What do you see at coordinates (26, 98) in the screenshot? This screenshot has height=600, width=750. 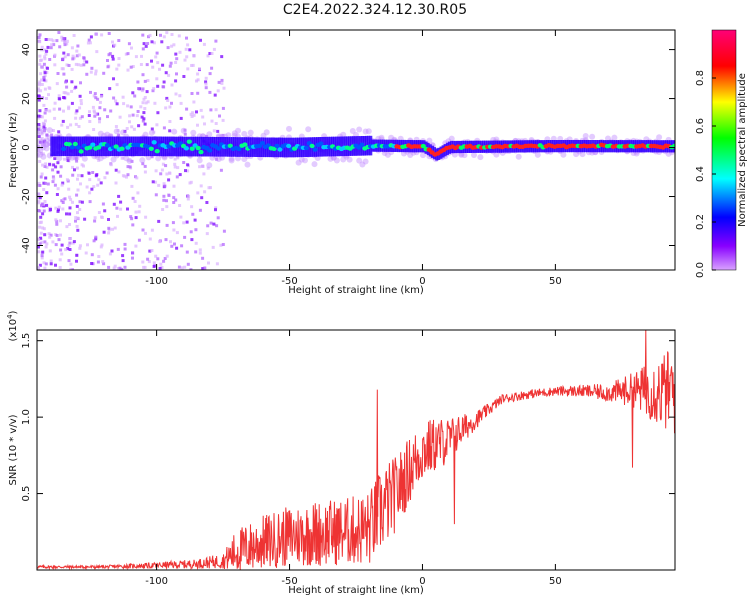 I see `y-tick-label: 20` at bounding box center [26, 98].